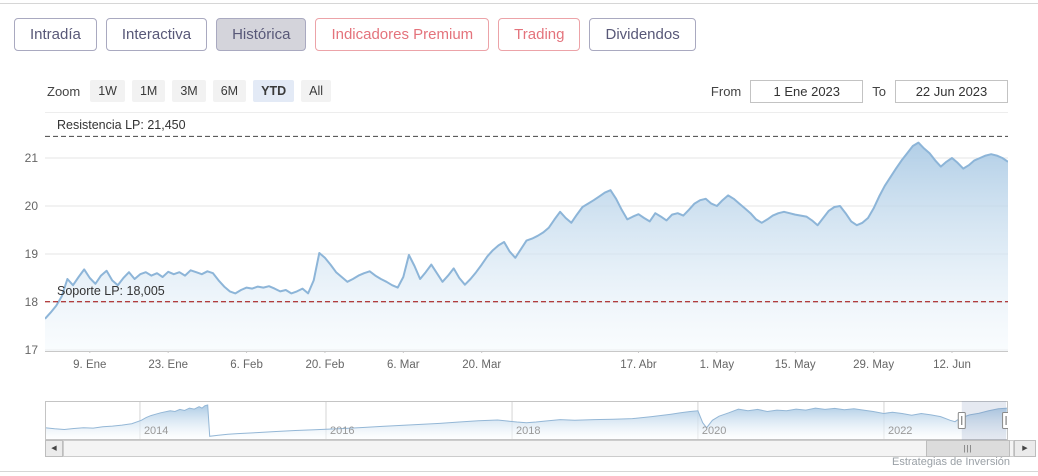 Image resolution: width=1038 pixels, height=476 pixels. Describe the element at coordinates (156, 431) in the screenshot. I see `navigator-year-label: 2014` at that location.